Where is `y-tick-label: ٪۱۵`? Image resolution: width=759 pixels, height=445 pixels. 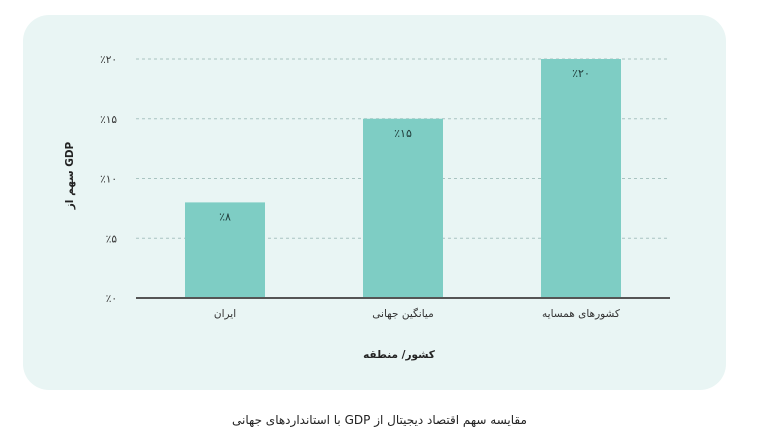
y-tick-label: ٪۱۵ is located at coordinates (108, 120).